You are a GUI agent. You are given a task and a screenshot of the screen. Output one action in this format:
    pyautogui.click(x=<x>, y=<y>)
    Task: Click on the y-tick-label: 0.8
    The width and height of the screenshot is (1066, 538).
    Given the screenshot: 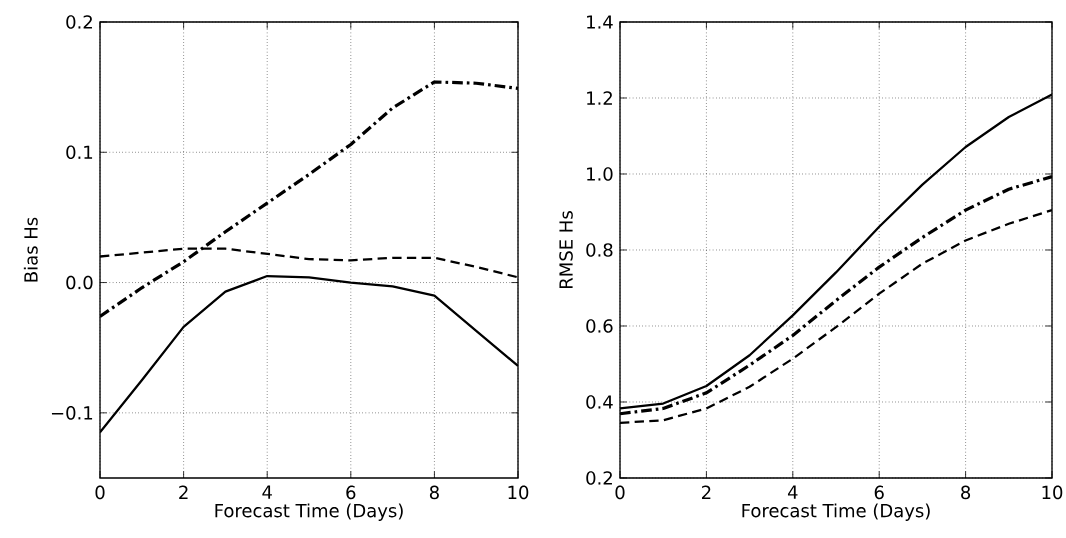 What is the action you would take?
    pyautogui.click(x=599, y=250)
    